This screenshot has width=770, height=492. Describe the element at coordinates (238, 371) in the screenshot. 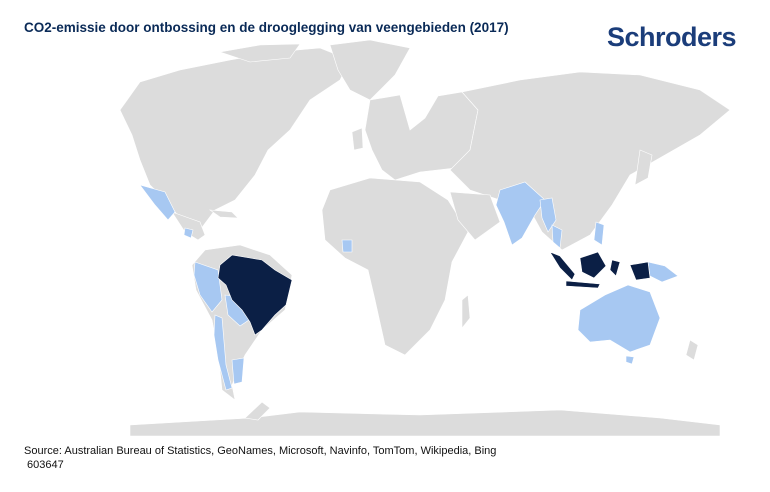

I see `region-argentina-south` at that location.